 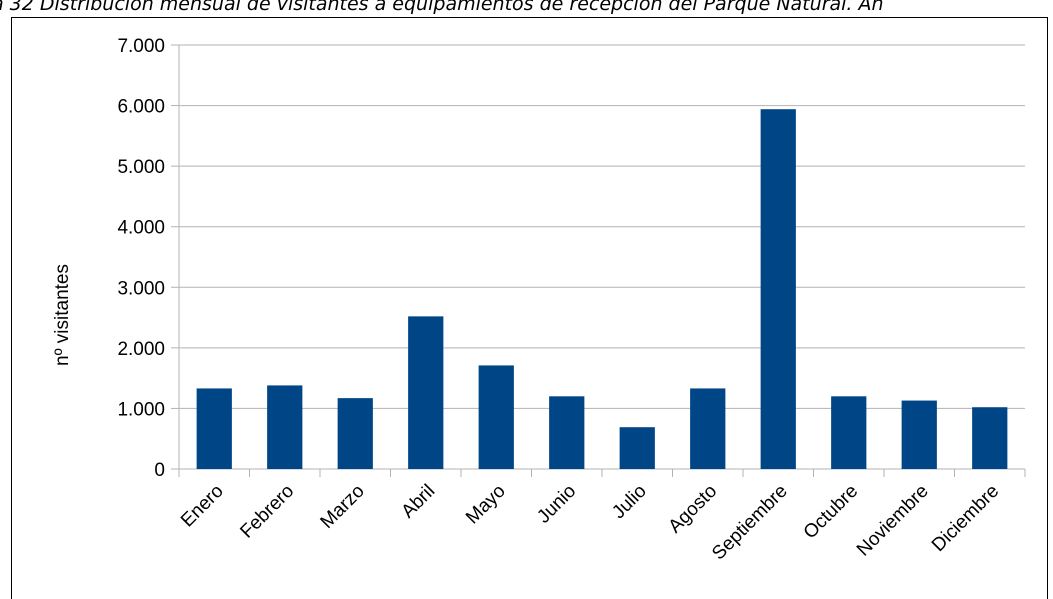 What do you see at coordinates (141, 167) in the screenshot?
I see `y-tick-label: 5.000` at bounding box center [141, 167].